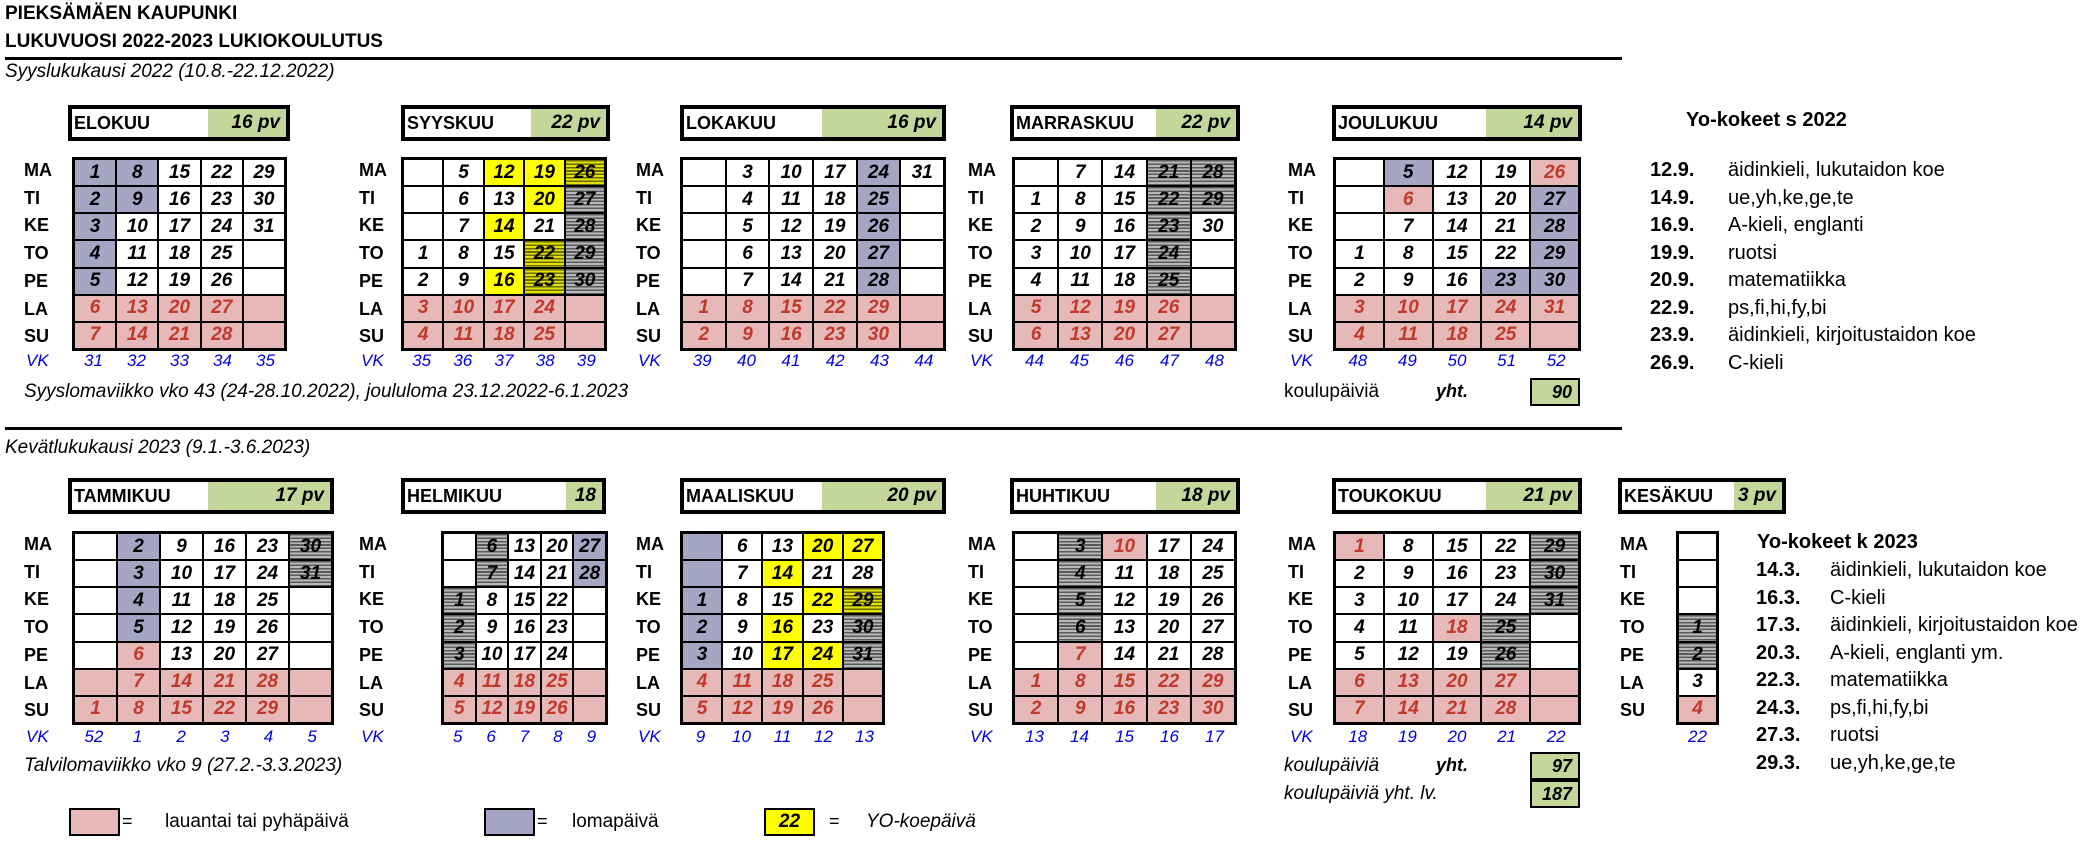  I want to click on day-label: LA, so click(1300, 682).